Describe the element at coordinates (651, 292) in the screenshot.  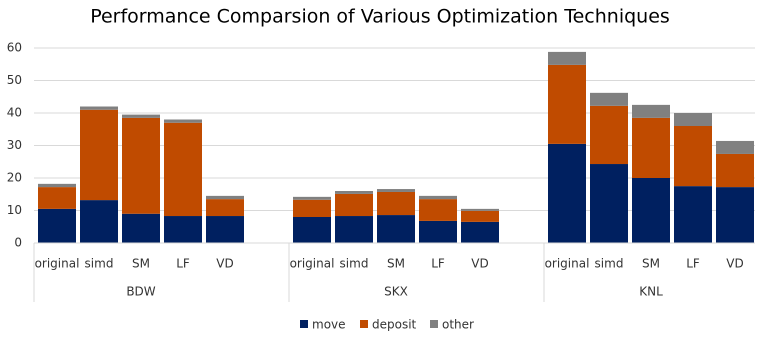
I see `group-label: KNL` at that location.